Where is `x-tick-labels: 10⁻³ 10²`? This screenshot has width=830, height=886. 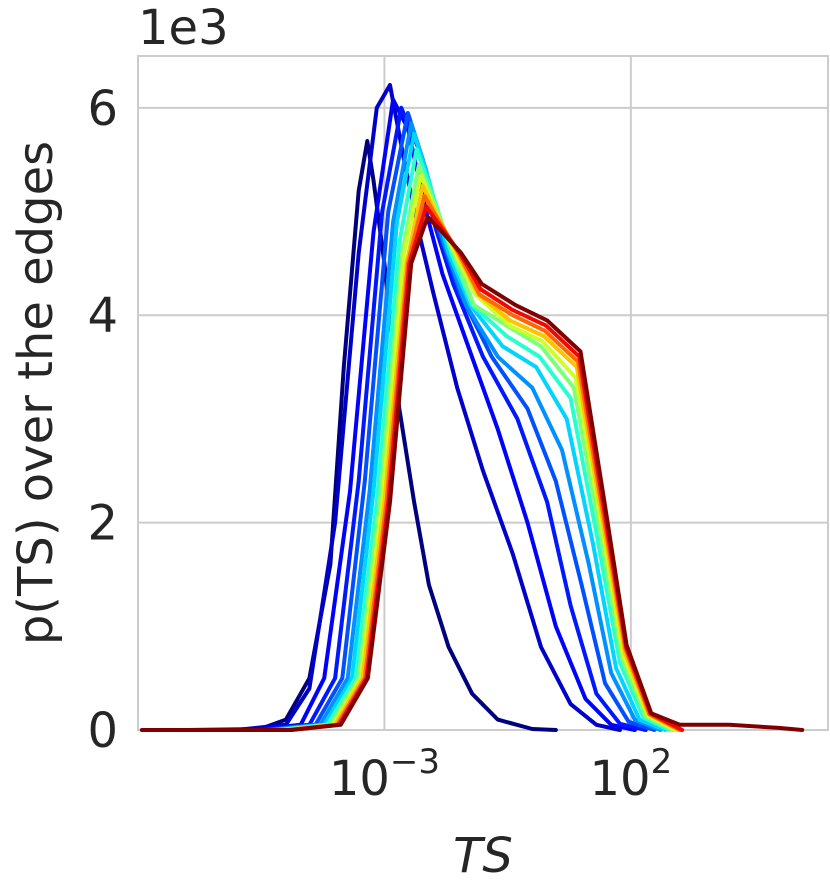 x-tick-labels: 10⁻³ 10² is located at coordinates (500, 774).